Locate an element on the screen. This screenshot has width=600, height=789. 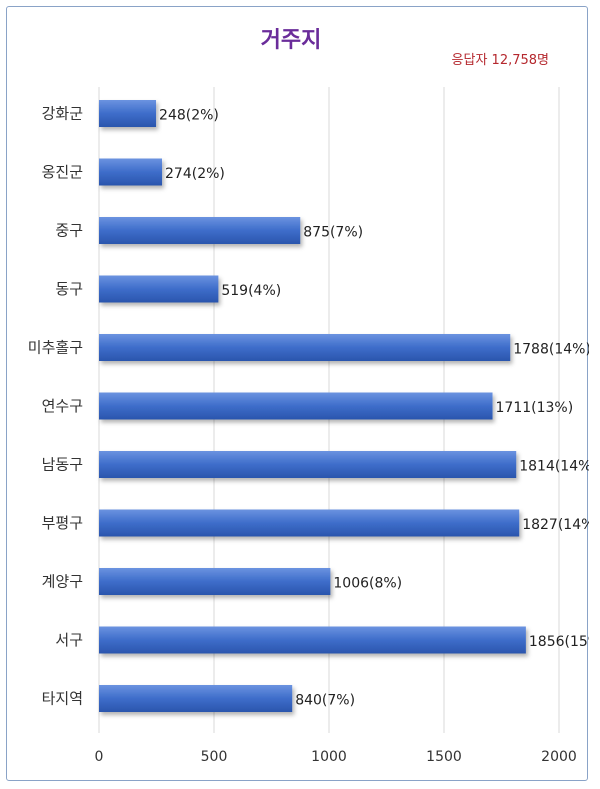
data-label: 1711(13%) is located at coordinates (535, 408).